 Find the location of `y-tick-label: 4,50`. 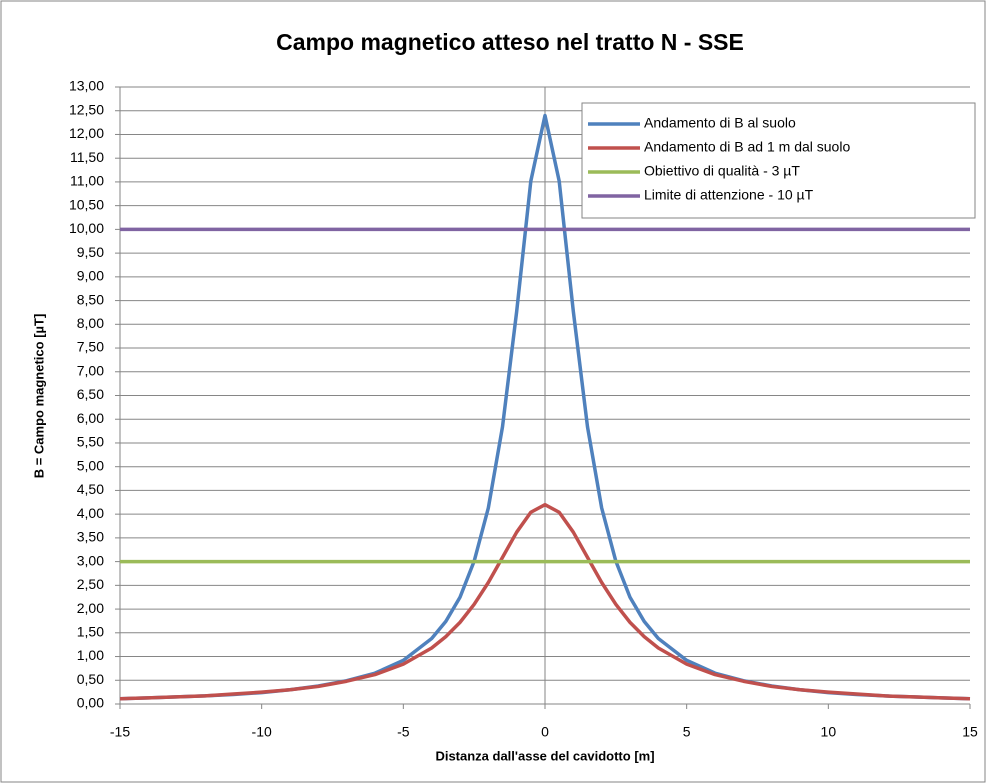

y-tick-label: 4,50 is located at coordinates (90, 489).